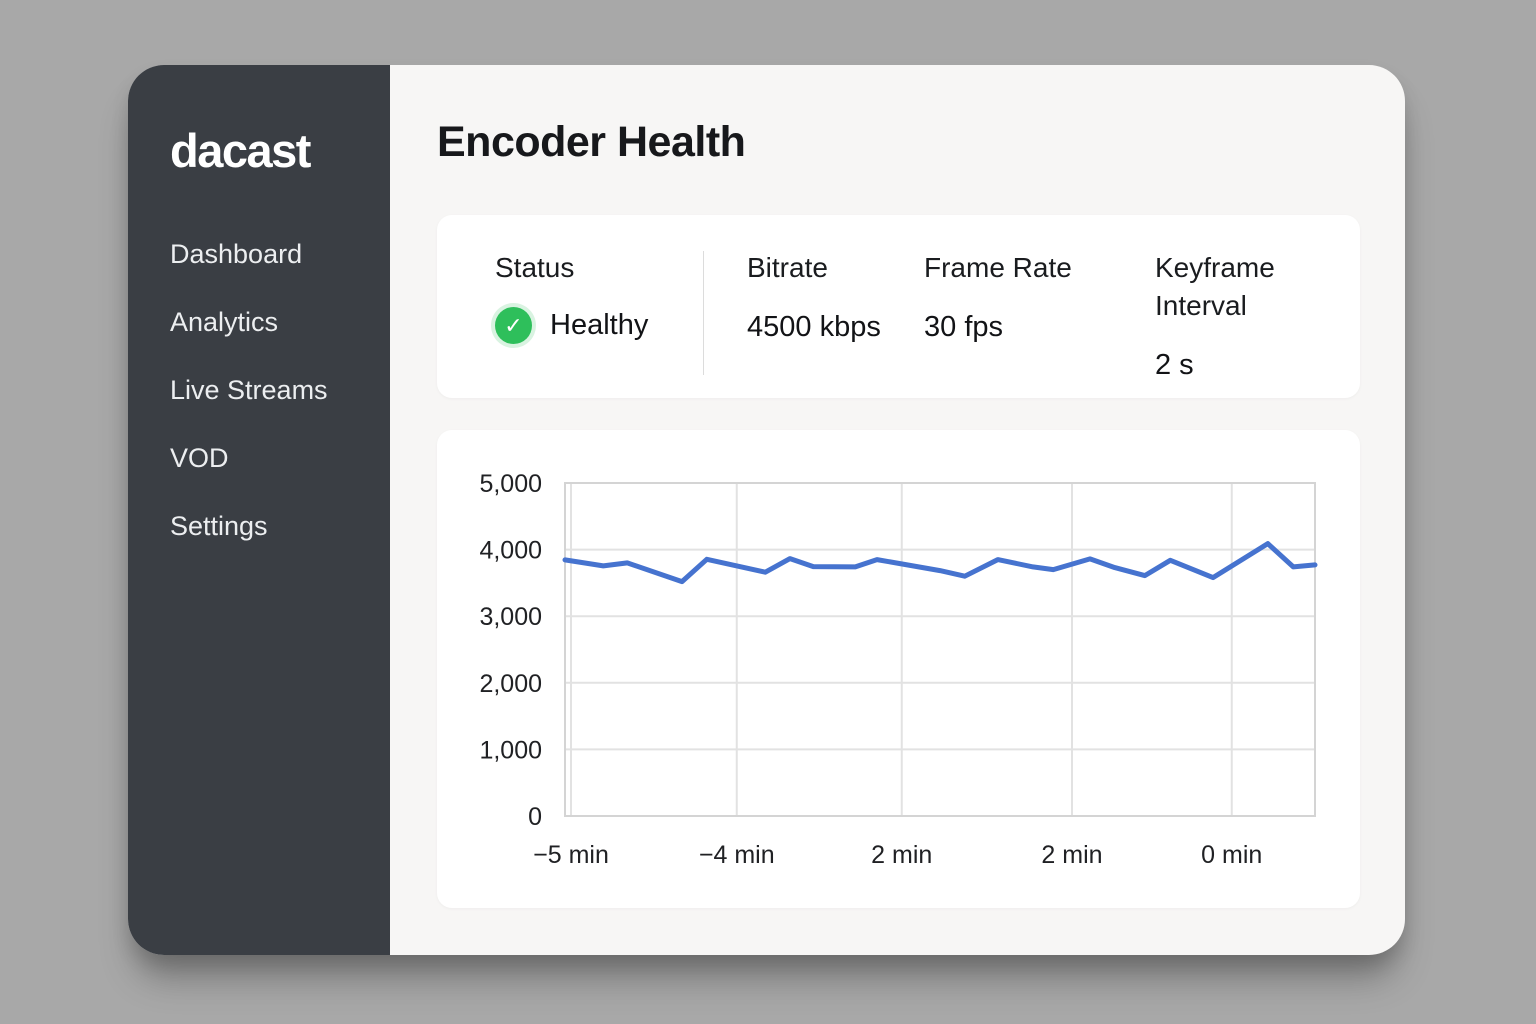  What do you see at coordinates (510, 617) in the screenshot?
I see `svg-text: 3,000` at bounding box center [510, 617].